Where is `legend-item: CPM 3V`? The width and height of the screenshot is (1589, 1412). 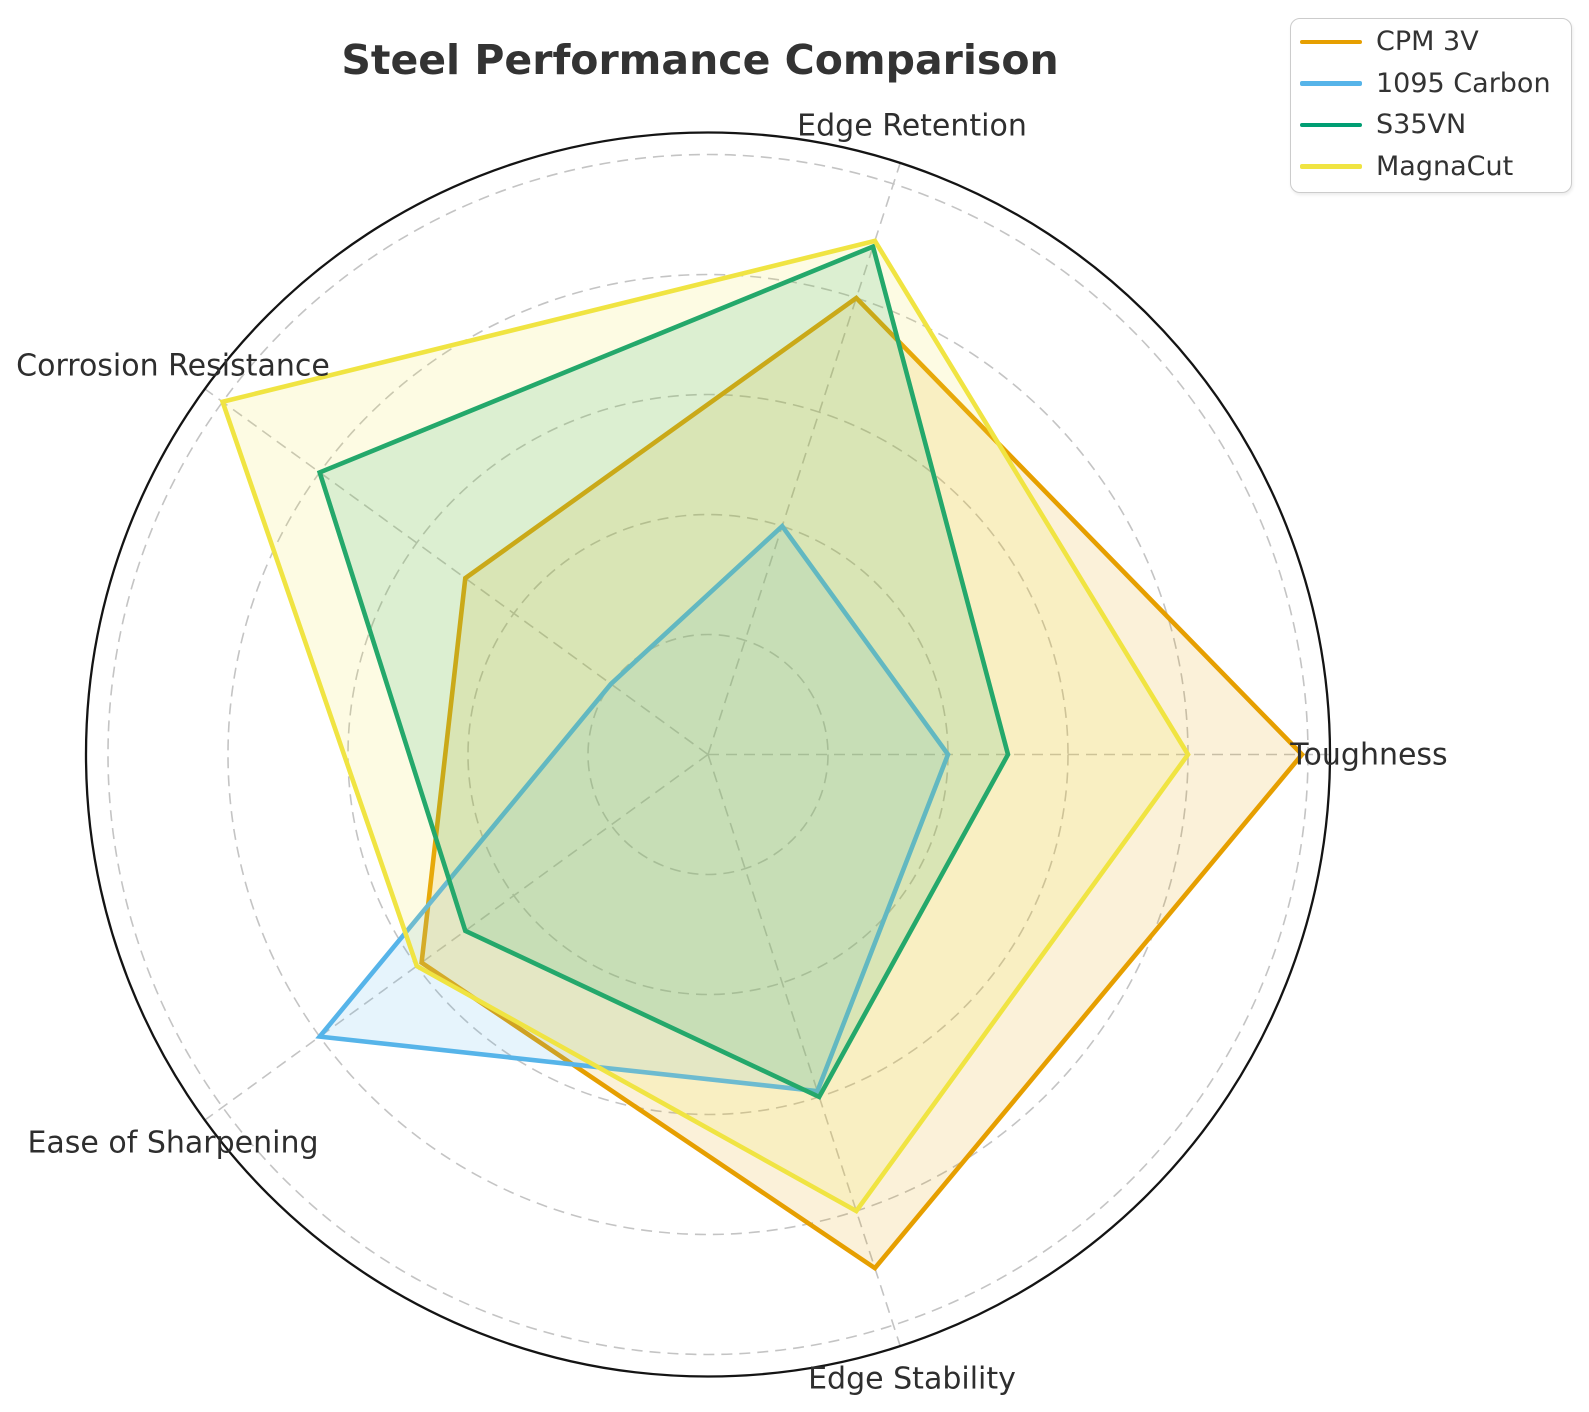 legend-item: CPM 3V is located at coordinates (1435, 42).